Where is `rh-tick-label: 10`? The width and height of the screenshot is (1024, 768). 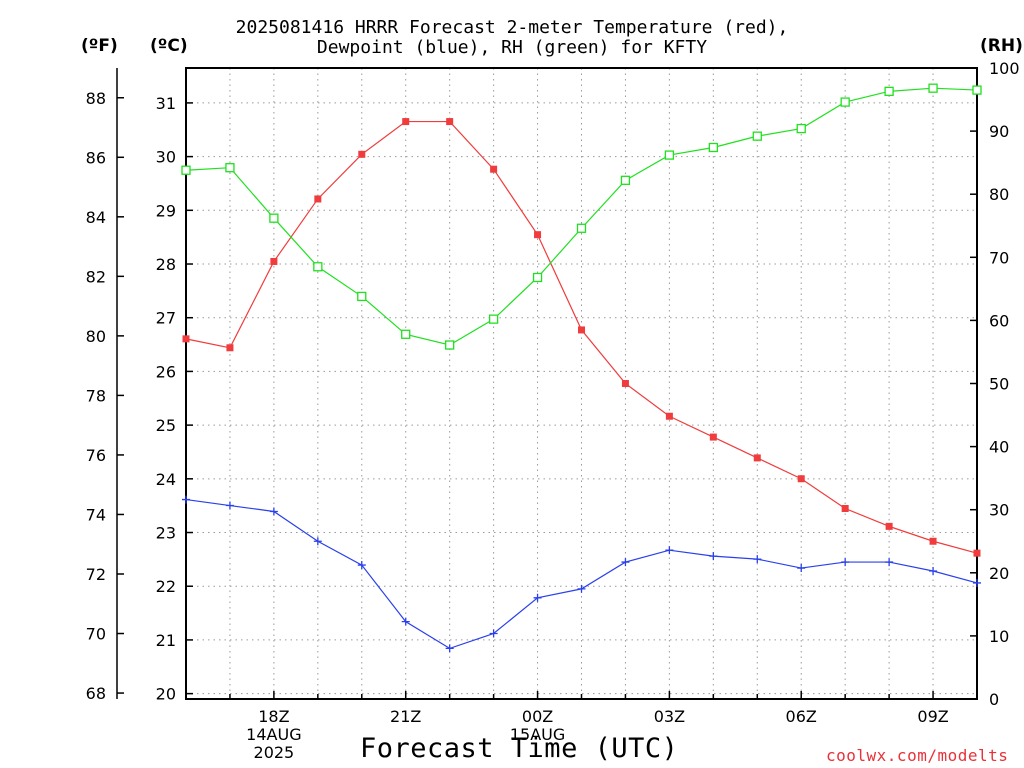 rh-tick-label: 10 is located at coordinates (999, 636).